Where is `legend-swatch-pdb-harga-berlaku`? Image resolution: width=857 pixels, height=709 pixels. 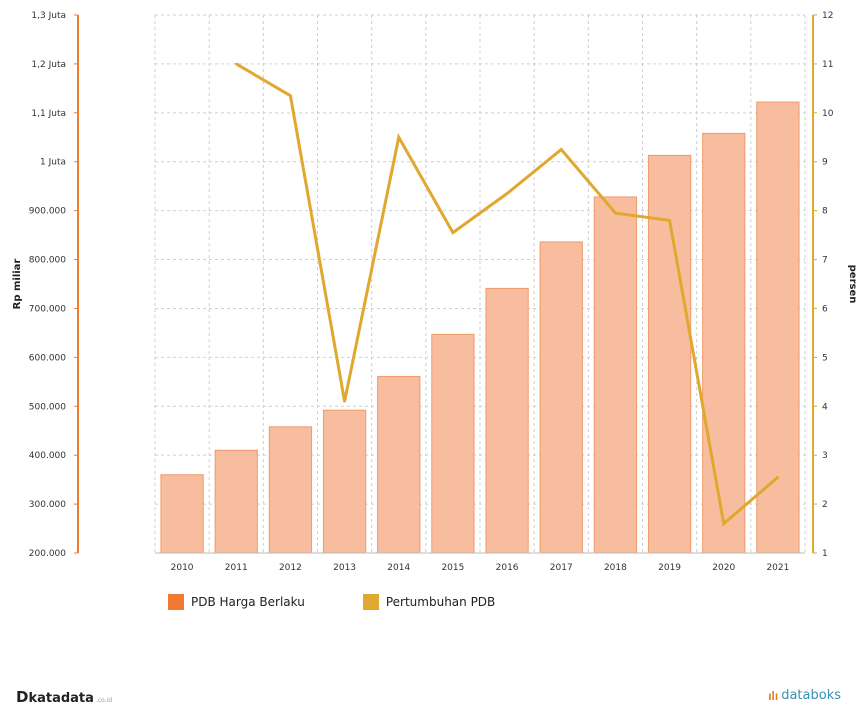
legend-swatch-pdb-harga-berlaku is located at coordinates (176, 602).